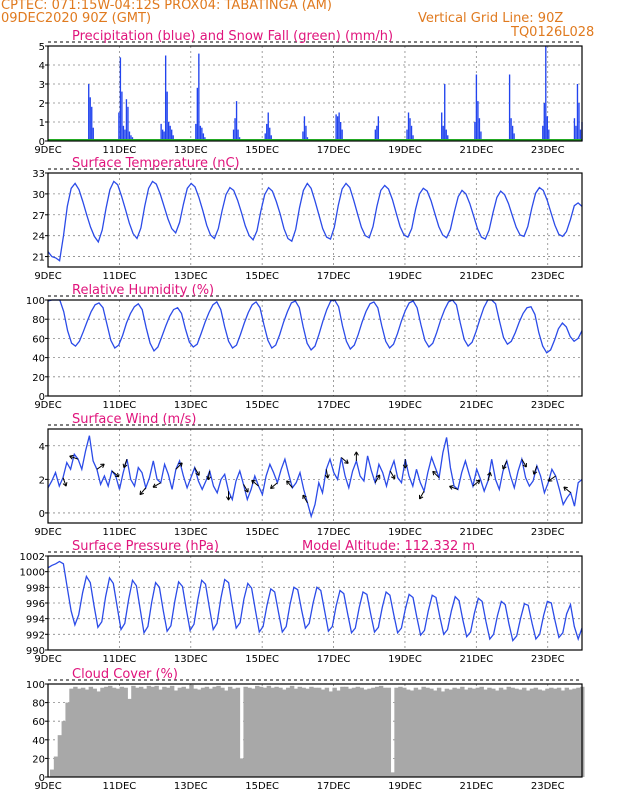 The width and height of the screenshot is (618, 800). Describe the element at coordinates (38, 759) in the screenshot. I see `y-tick-label: 20` at that location.